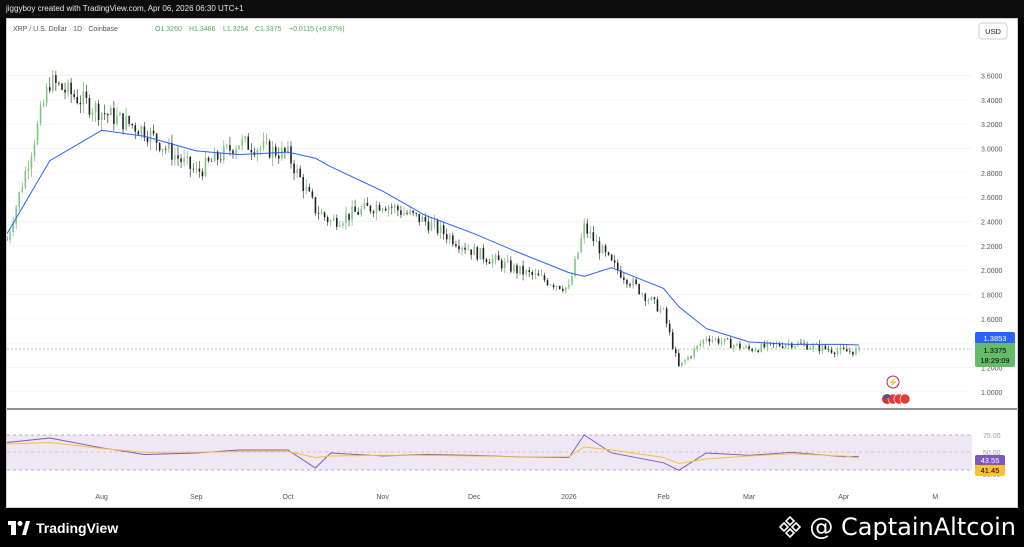  I want to click on dividend-icon, so click(893, 382).